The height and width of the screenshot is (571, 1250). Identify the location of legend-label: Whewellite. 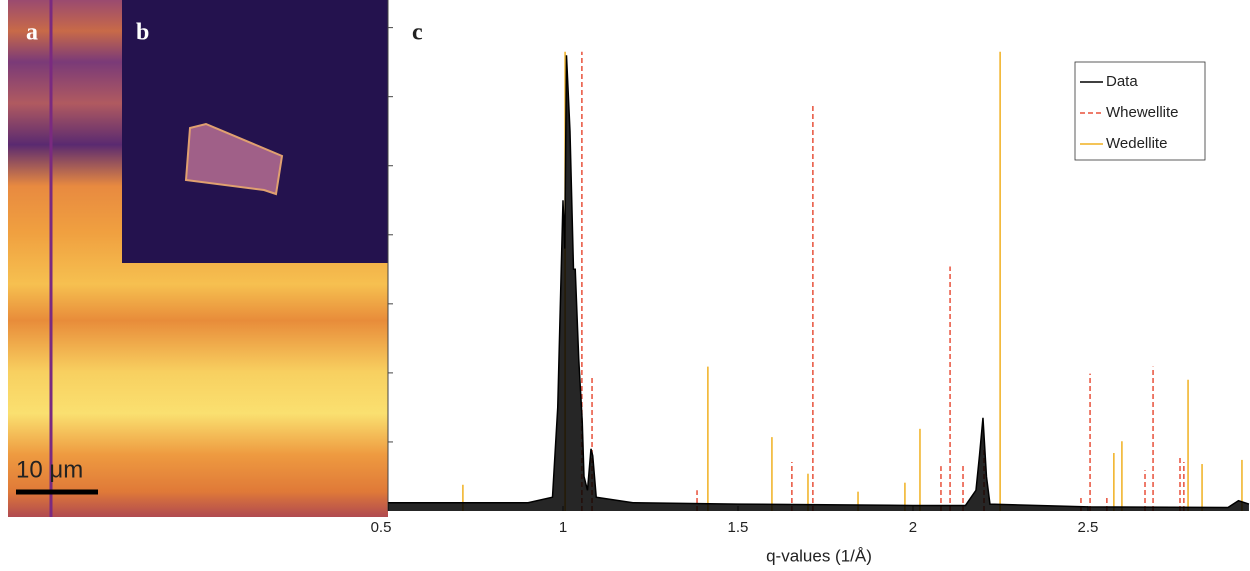
(1142, 112).